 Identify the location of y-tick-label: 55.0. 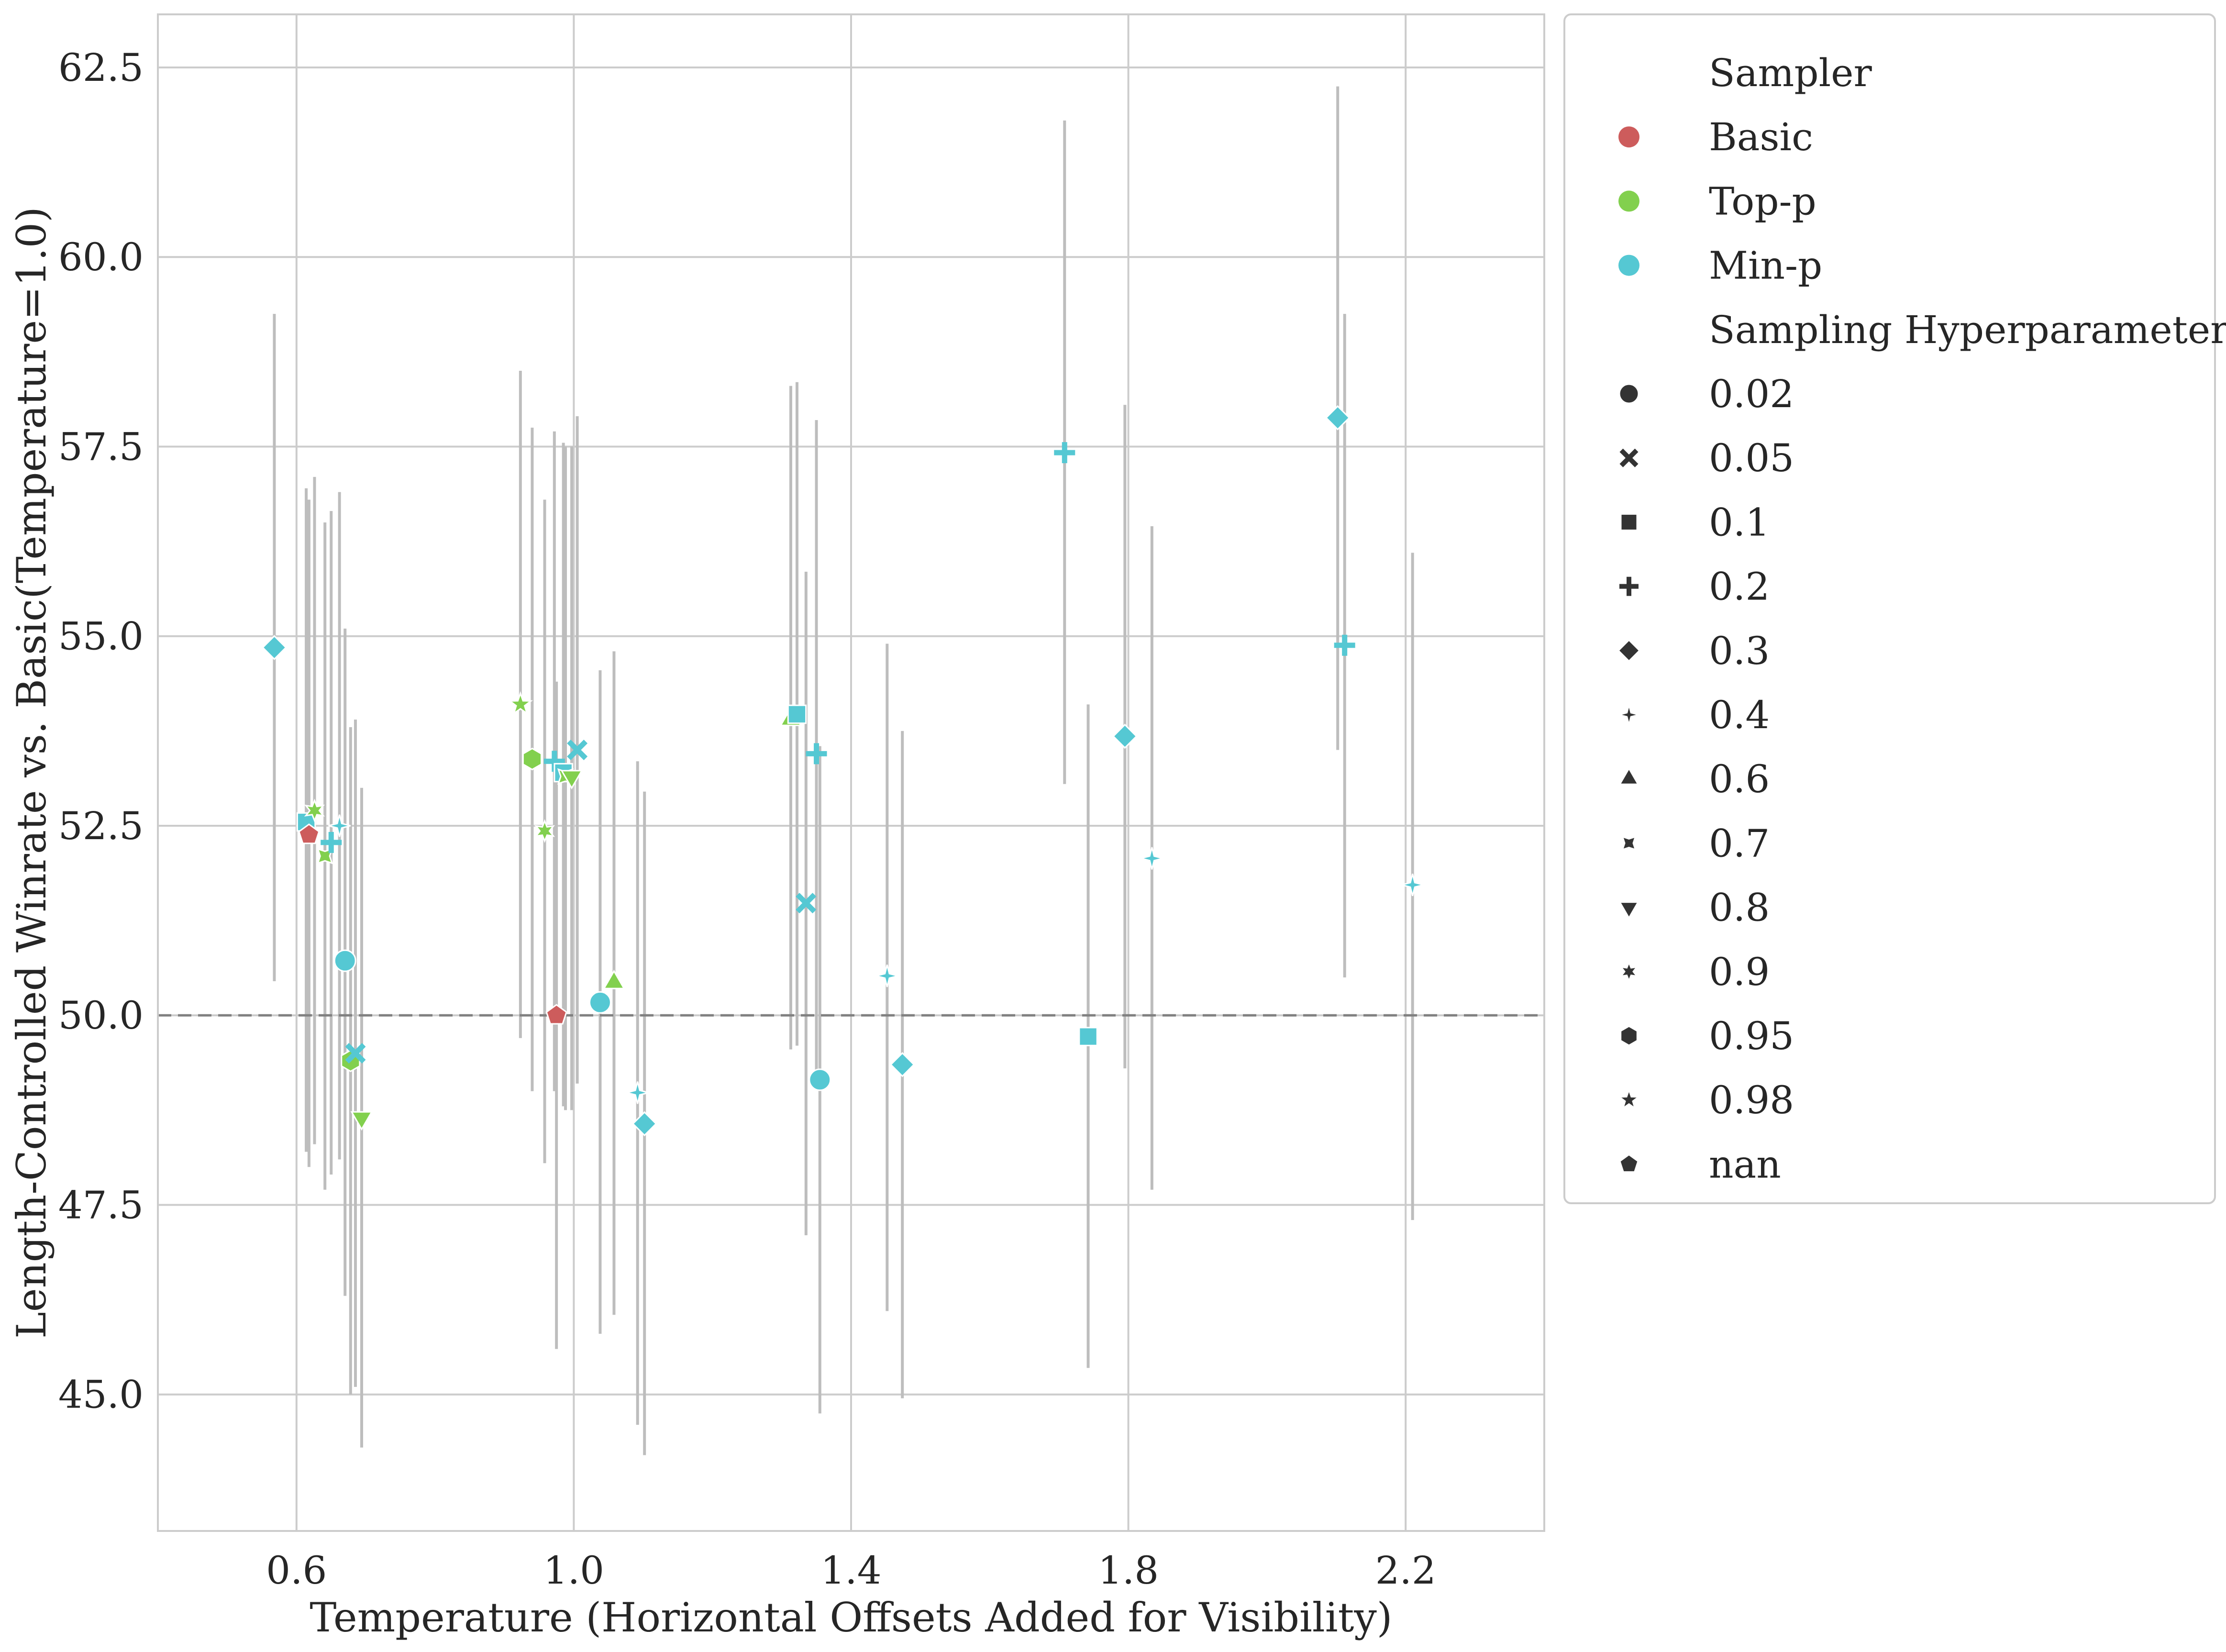
(101, 636).